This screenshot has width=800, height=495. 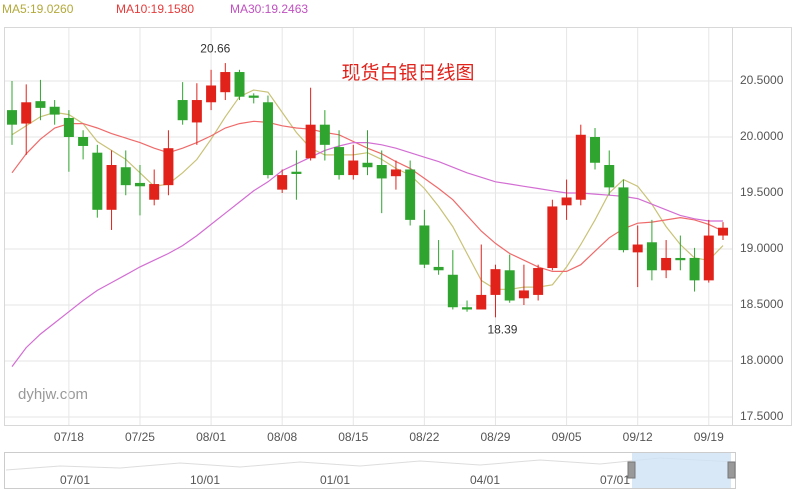 What do you see at coordinates (370, 464) in the screenshot?
I see `navigator-line` at bounding box center [370, 464].